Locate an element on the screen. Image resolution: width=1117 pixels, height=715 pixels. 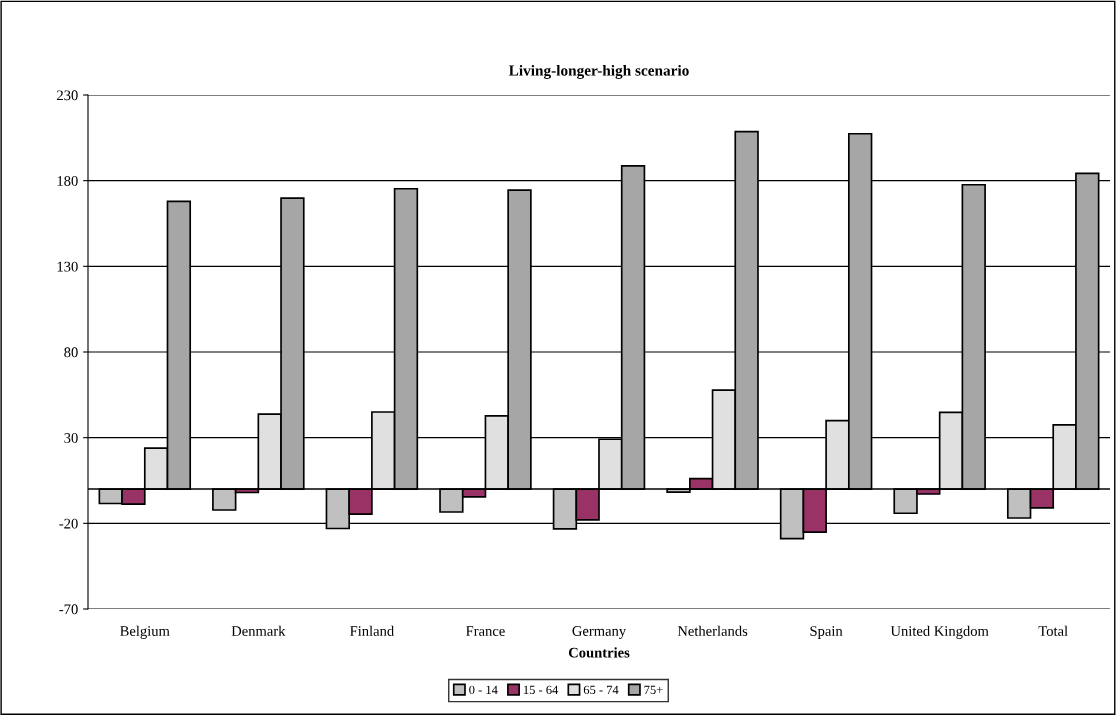
legend-label: 65 - 74 is located at coordinates (601, 690).